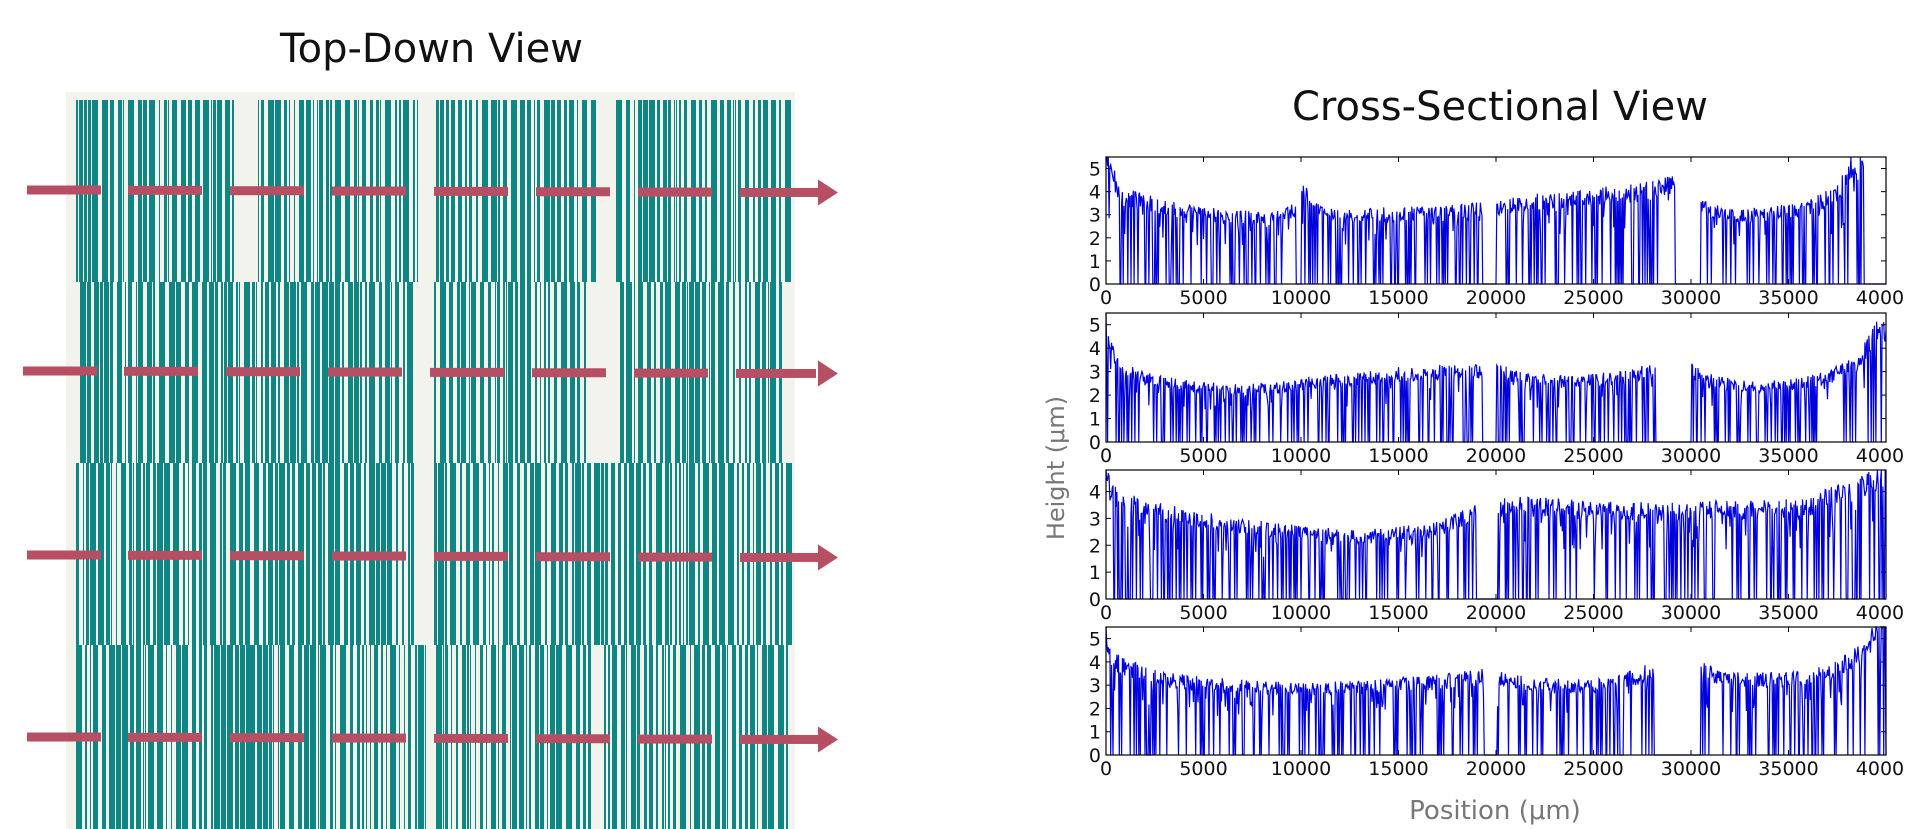 The height and width of the screenshot is (829, 1905). What do you see at coordinates (1095, 443) in the screenshot?
I see `y-tick-label: 0` at bounding box center [1095, 443].